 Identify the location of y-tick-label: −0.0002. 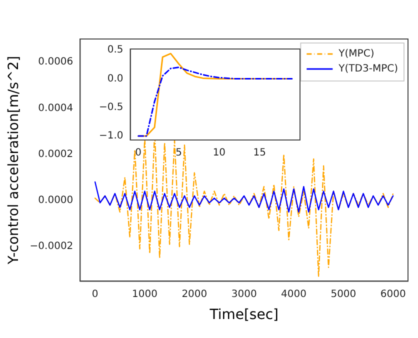
(52, 246).